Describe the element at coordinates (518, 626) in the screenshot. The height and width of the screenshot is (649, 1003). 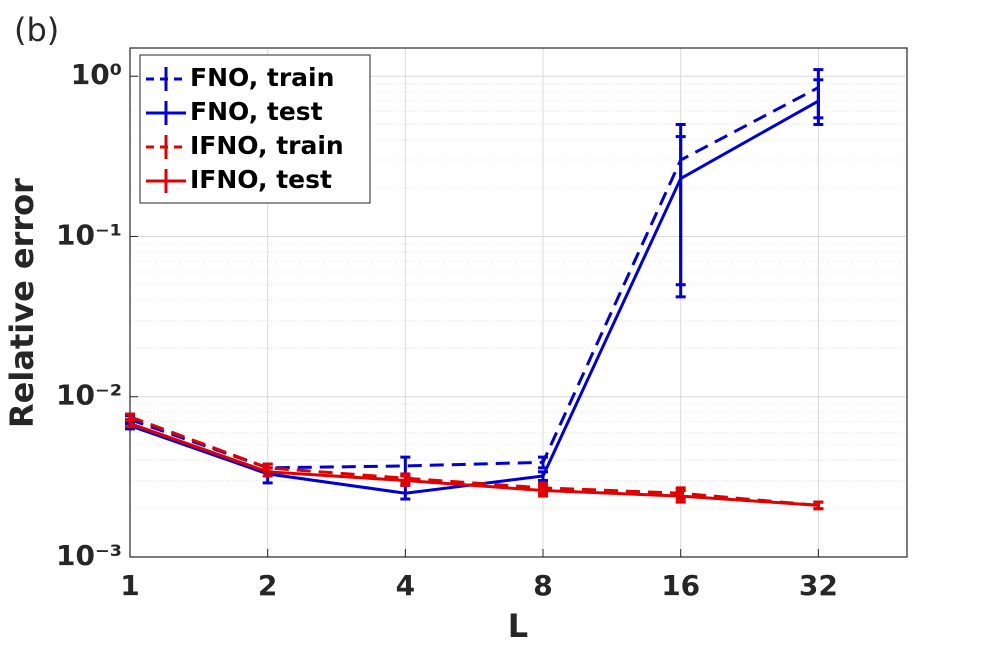
I see `x-axis-label: L` at that location.